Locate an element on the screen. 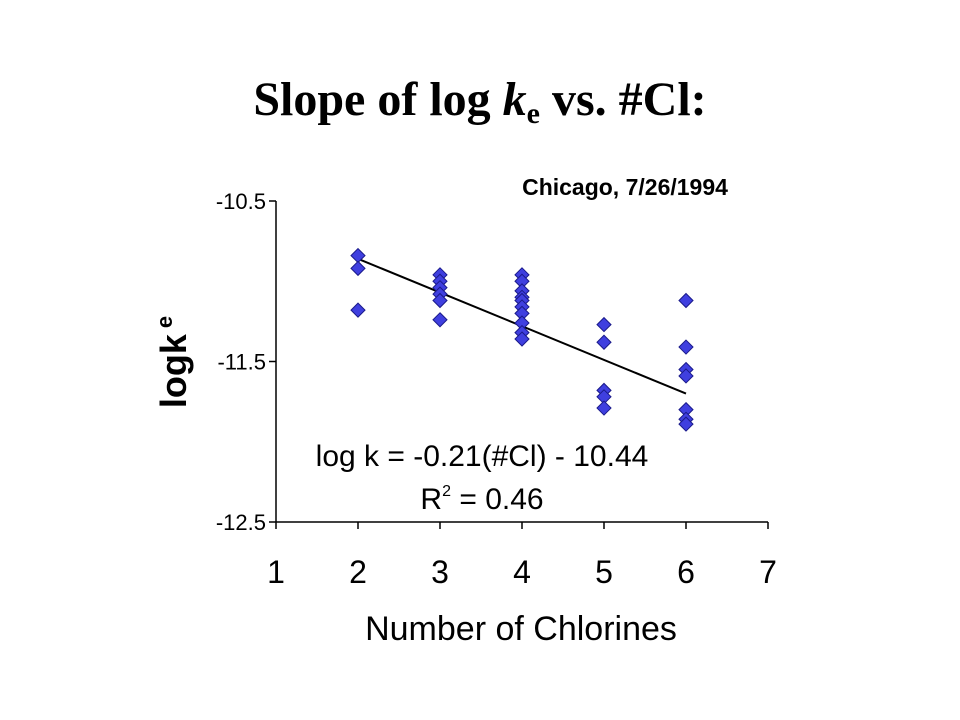 This screenshot has width=960, height=720. x-tick-labels: 1 2 3 4 5 6 7 is located at coordinates (522, 572).